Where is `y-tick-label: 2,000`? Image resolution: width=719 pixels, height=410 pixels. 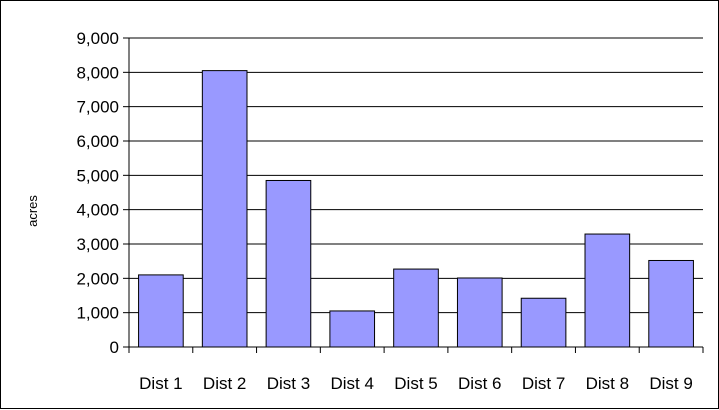
y-tick-label: 2,000 is located at coordinates (97, 278).